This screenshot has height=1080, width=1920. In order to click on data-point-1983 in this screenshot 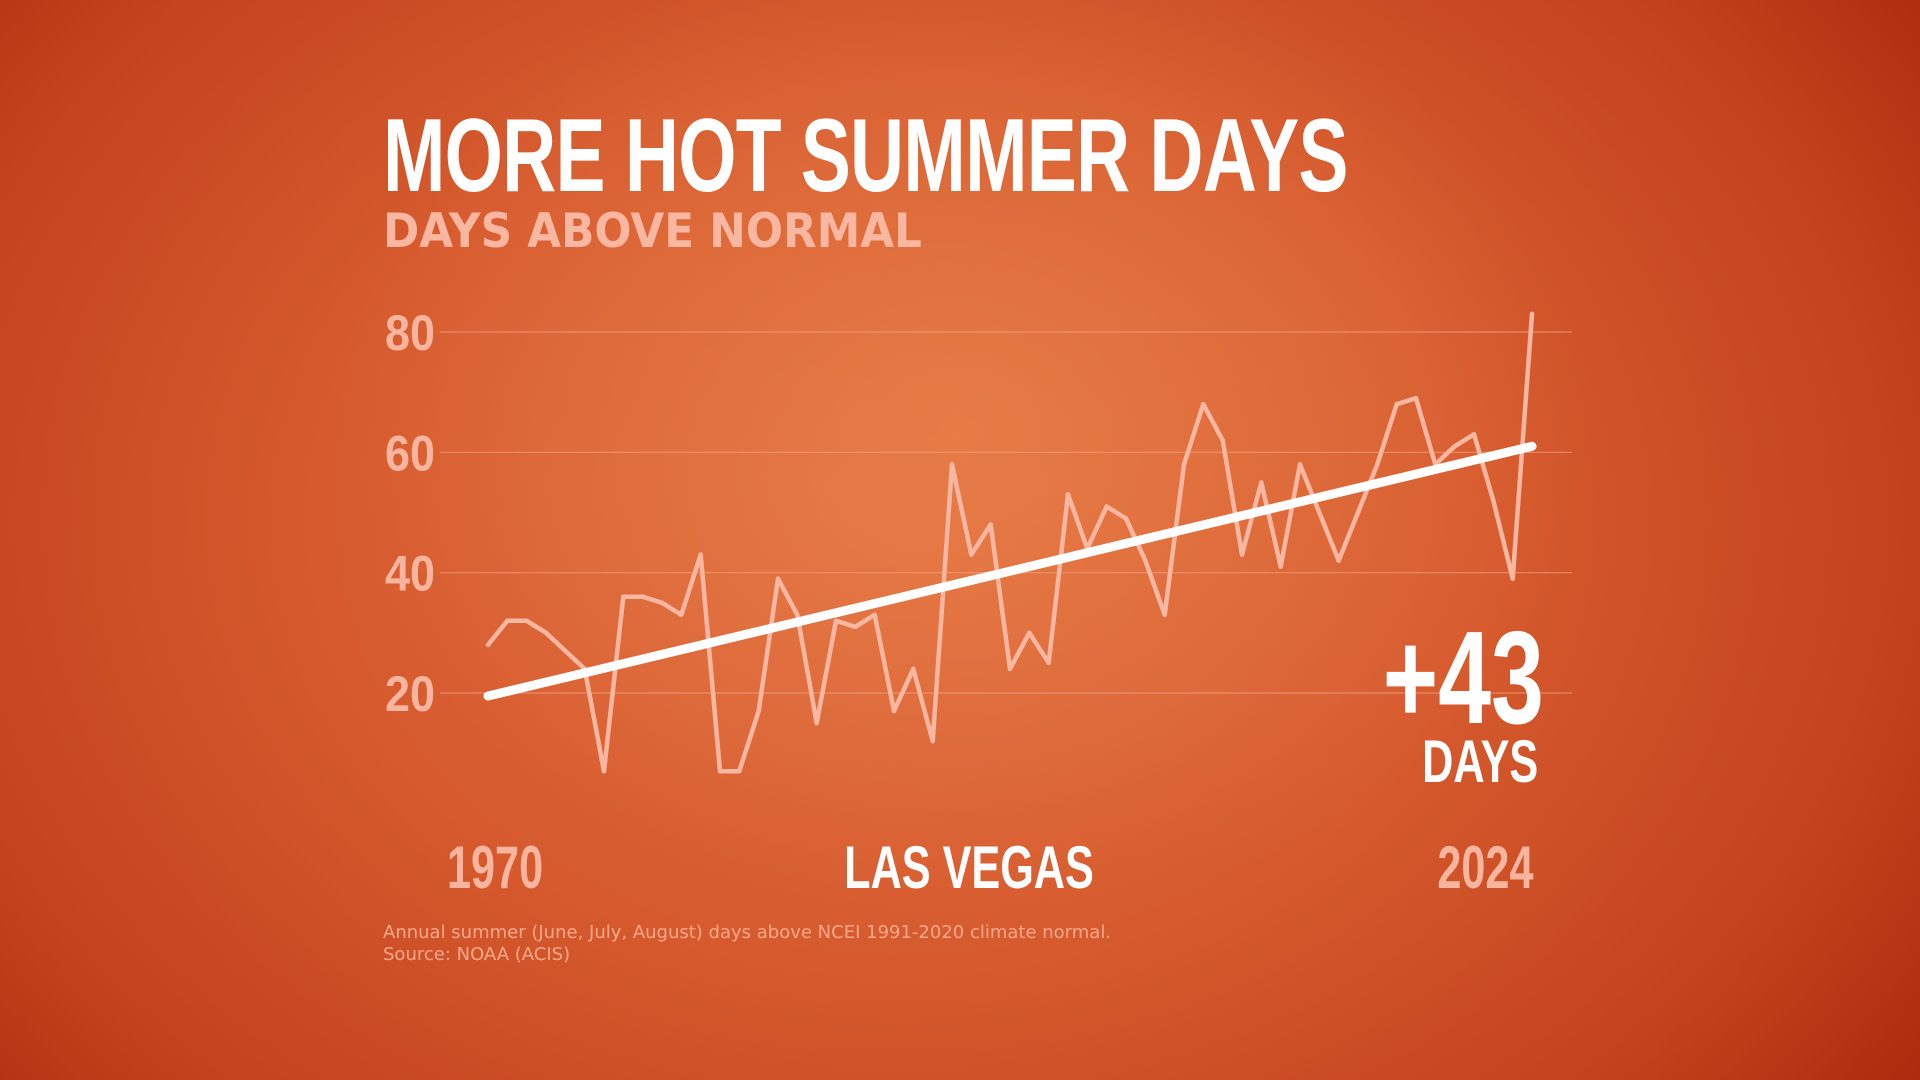, I will do `click(739, 771)`.